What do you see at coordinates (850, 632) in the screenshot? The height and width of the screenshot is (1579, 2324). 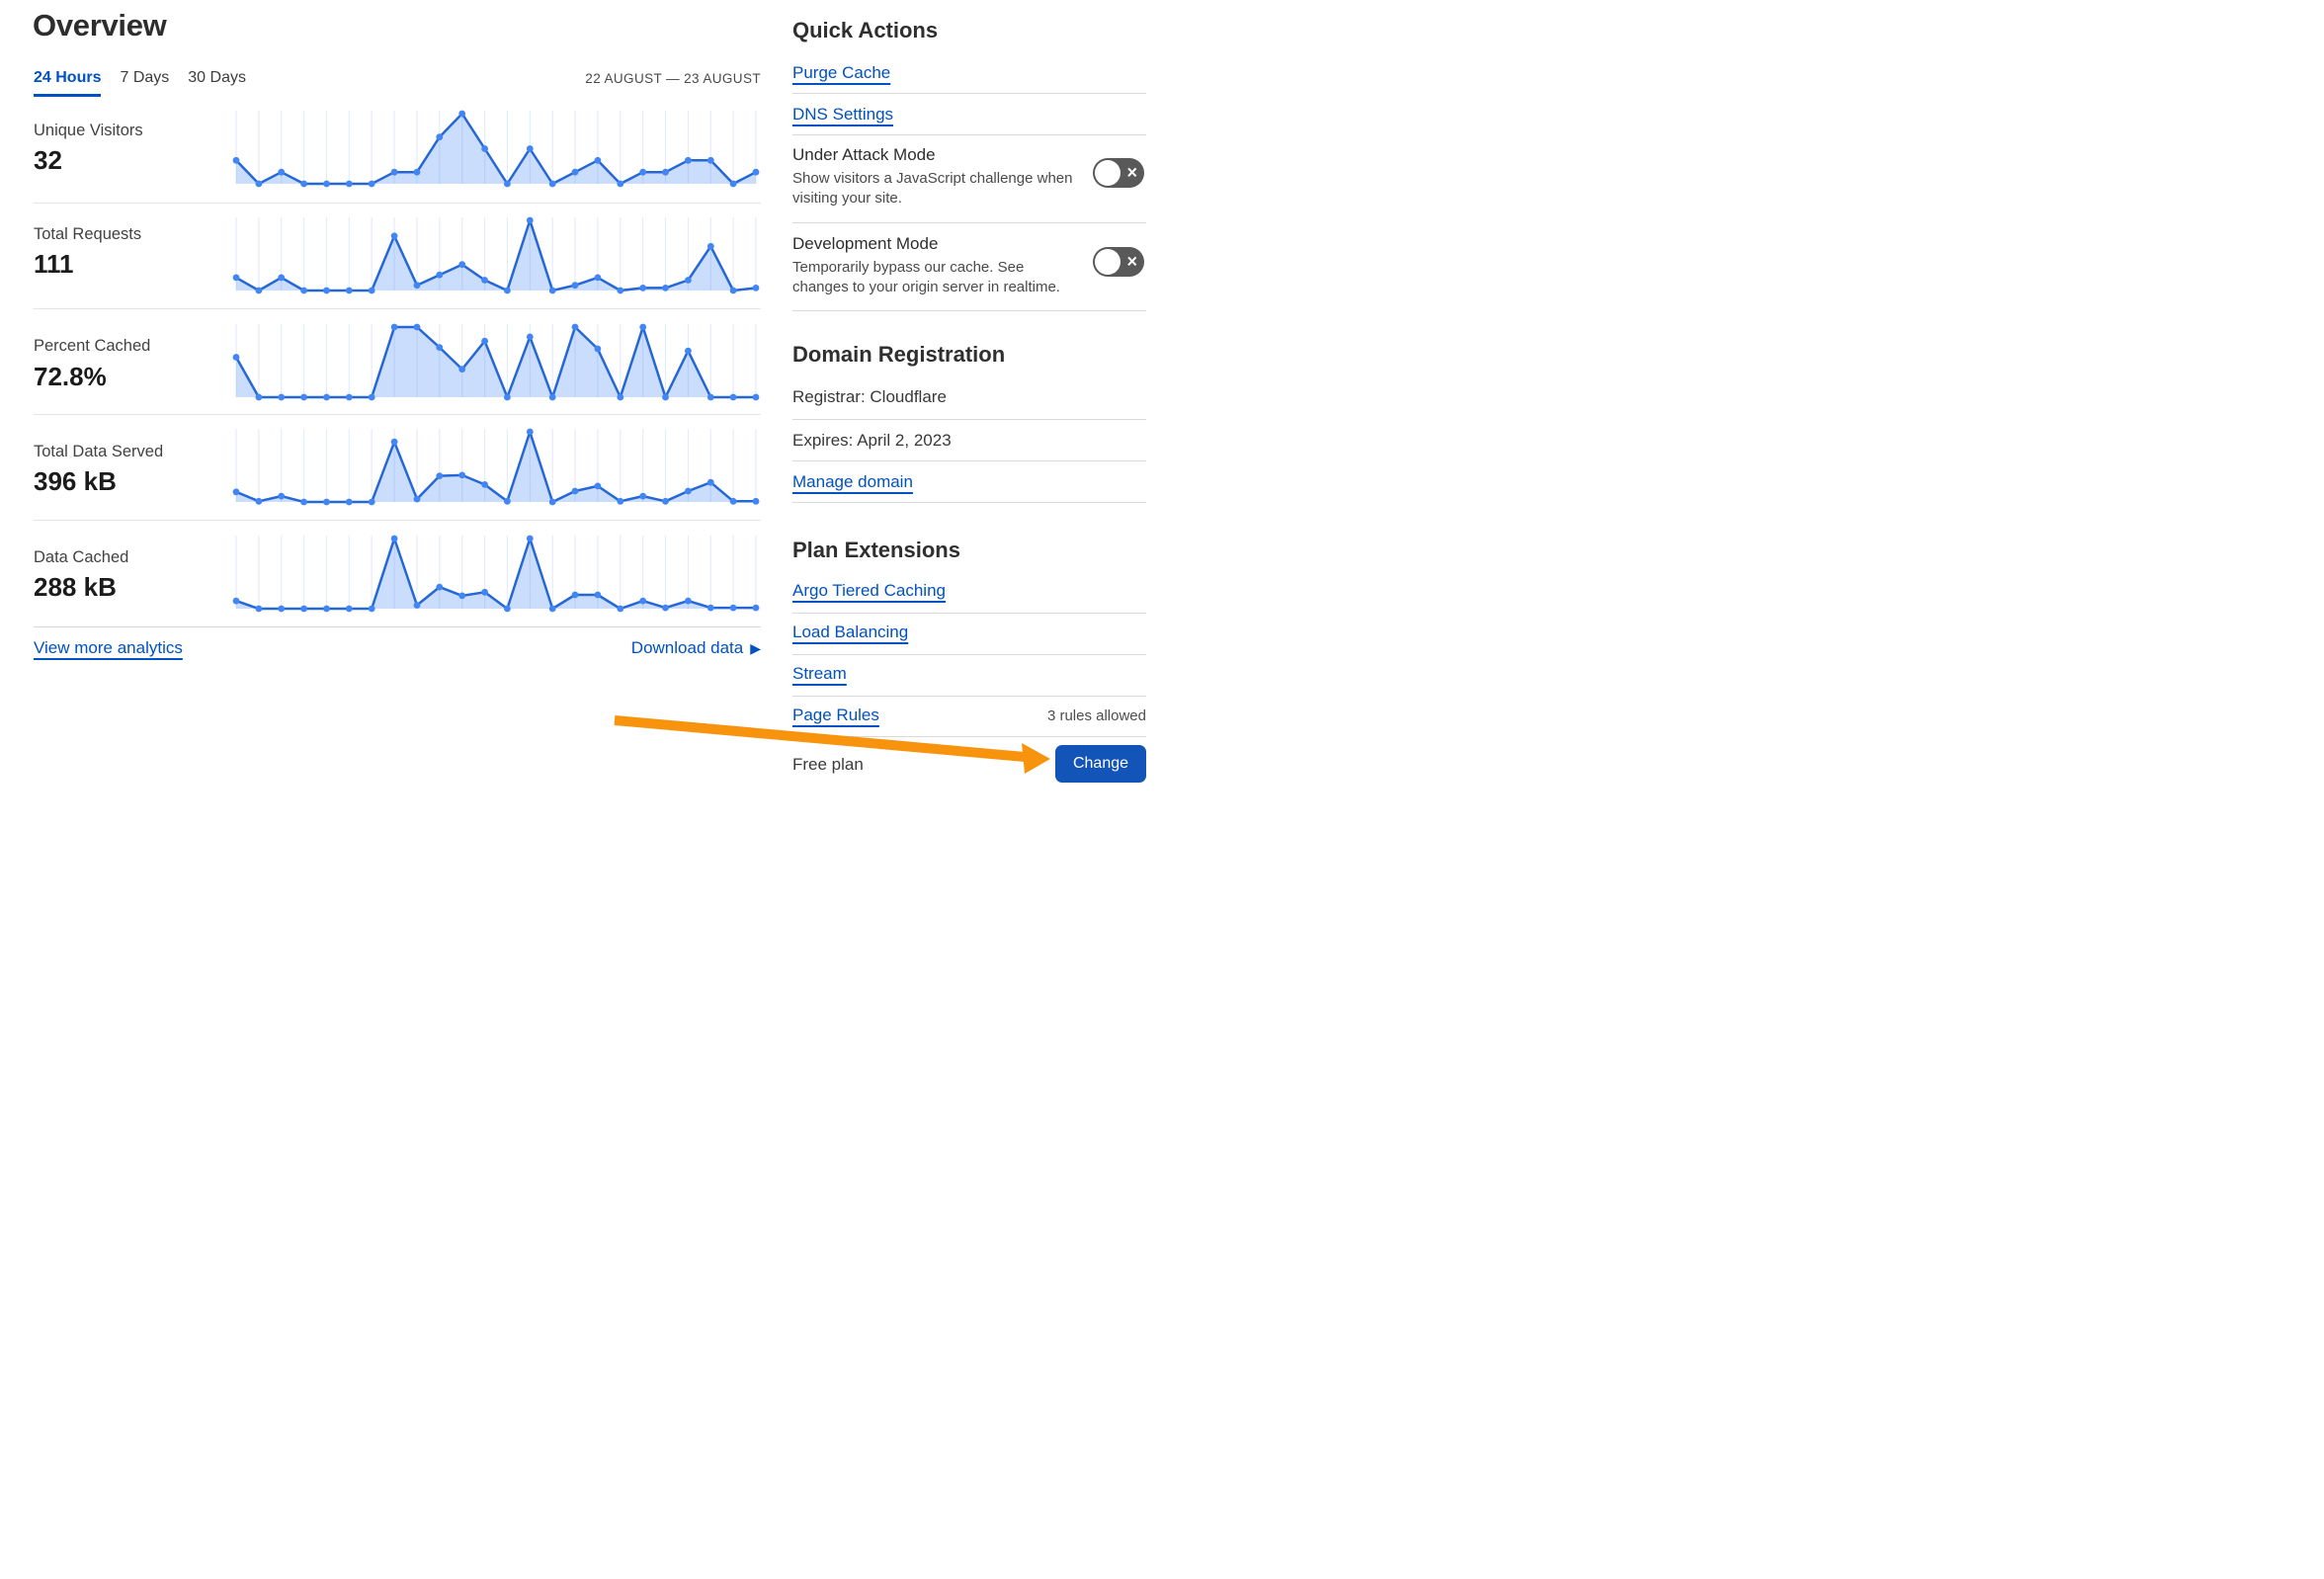 I see `load-balancing-link: Load Balancing` at bounding box center [850, 632].